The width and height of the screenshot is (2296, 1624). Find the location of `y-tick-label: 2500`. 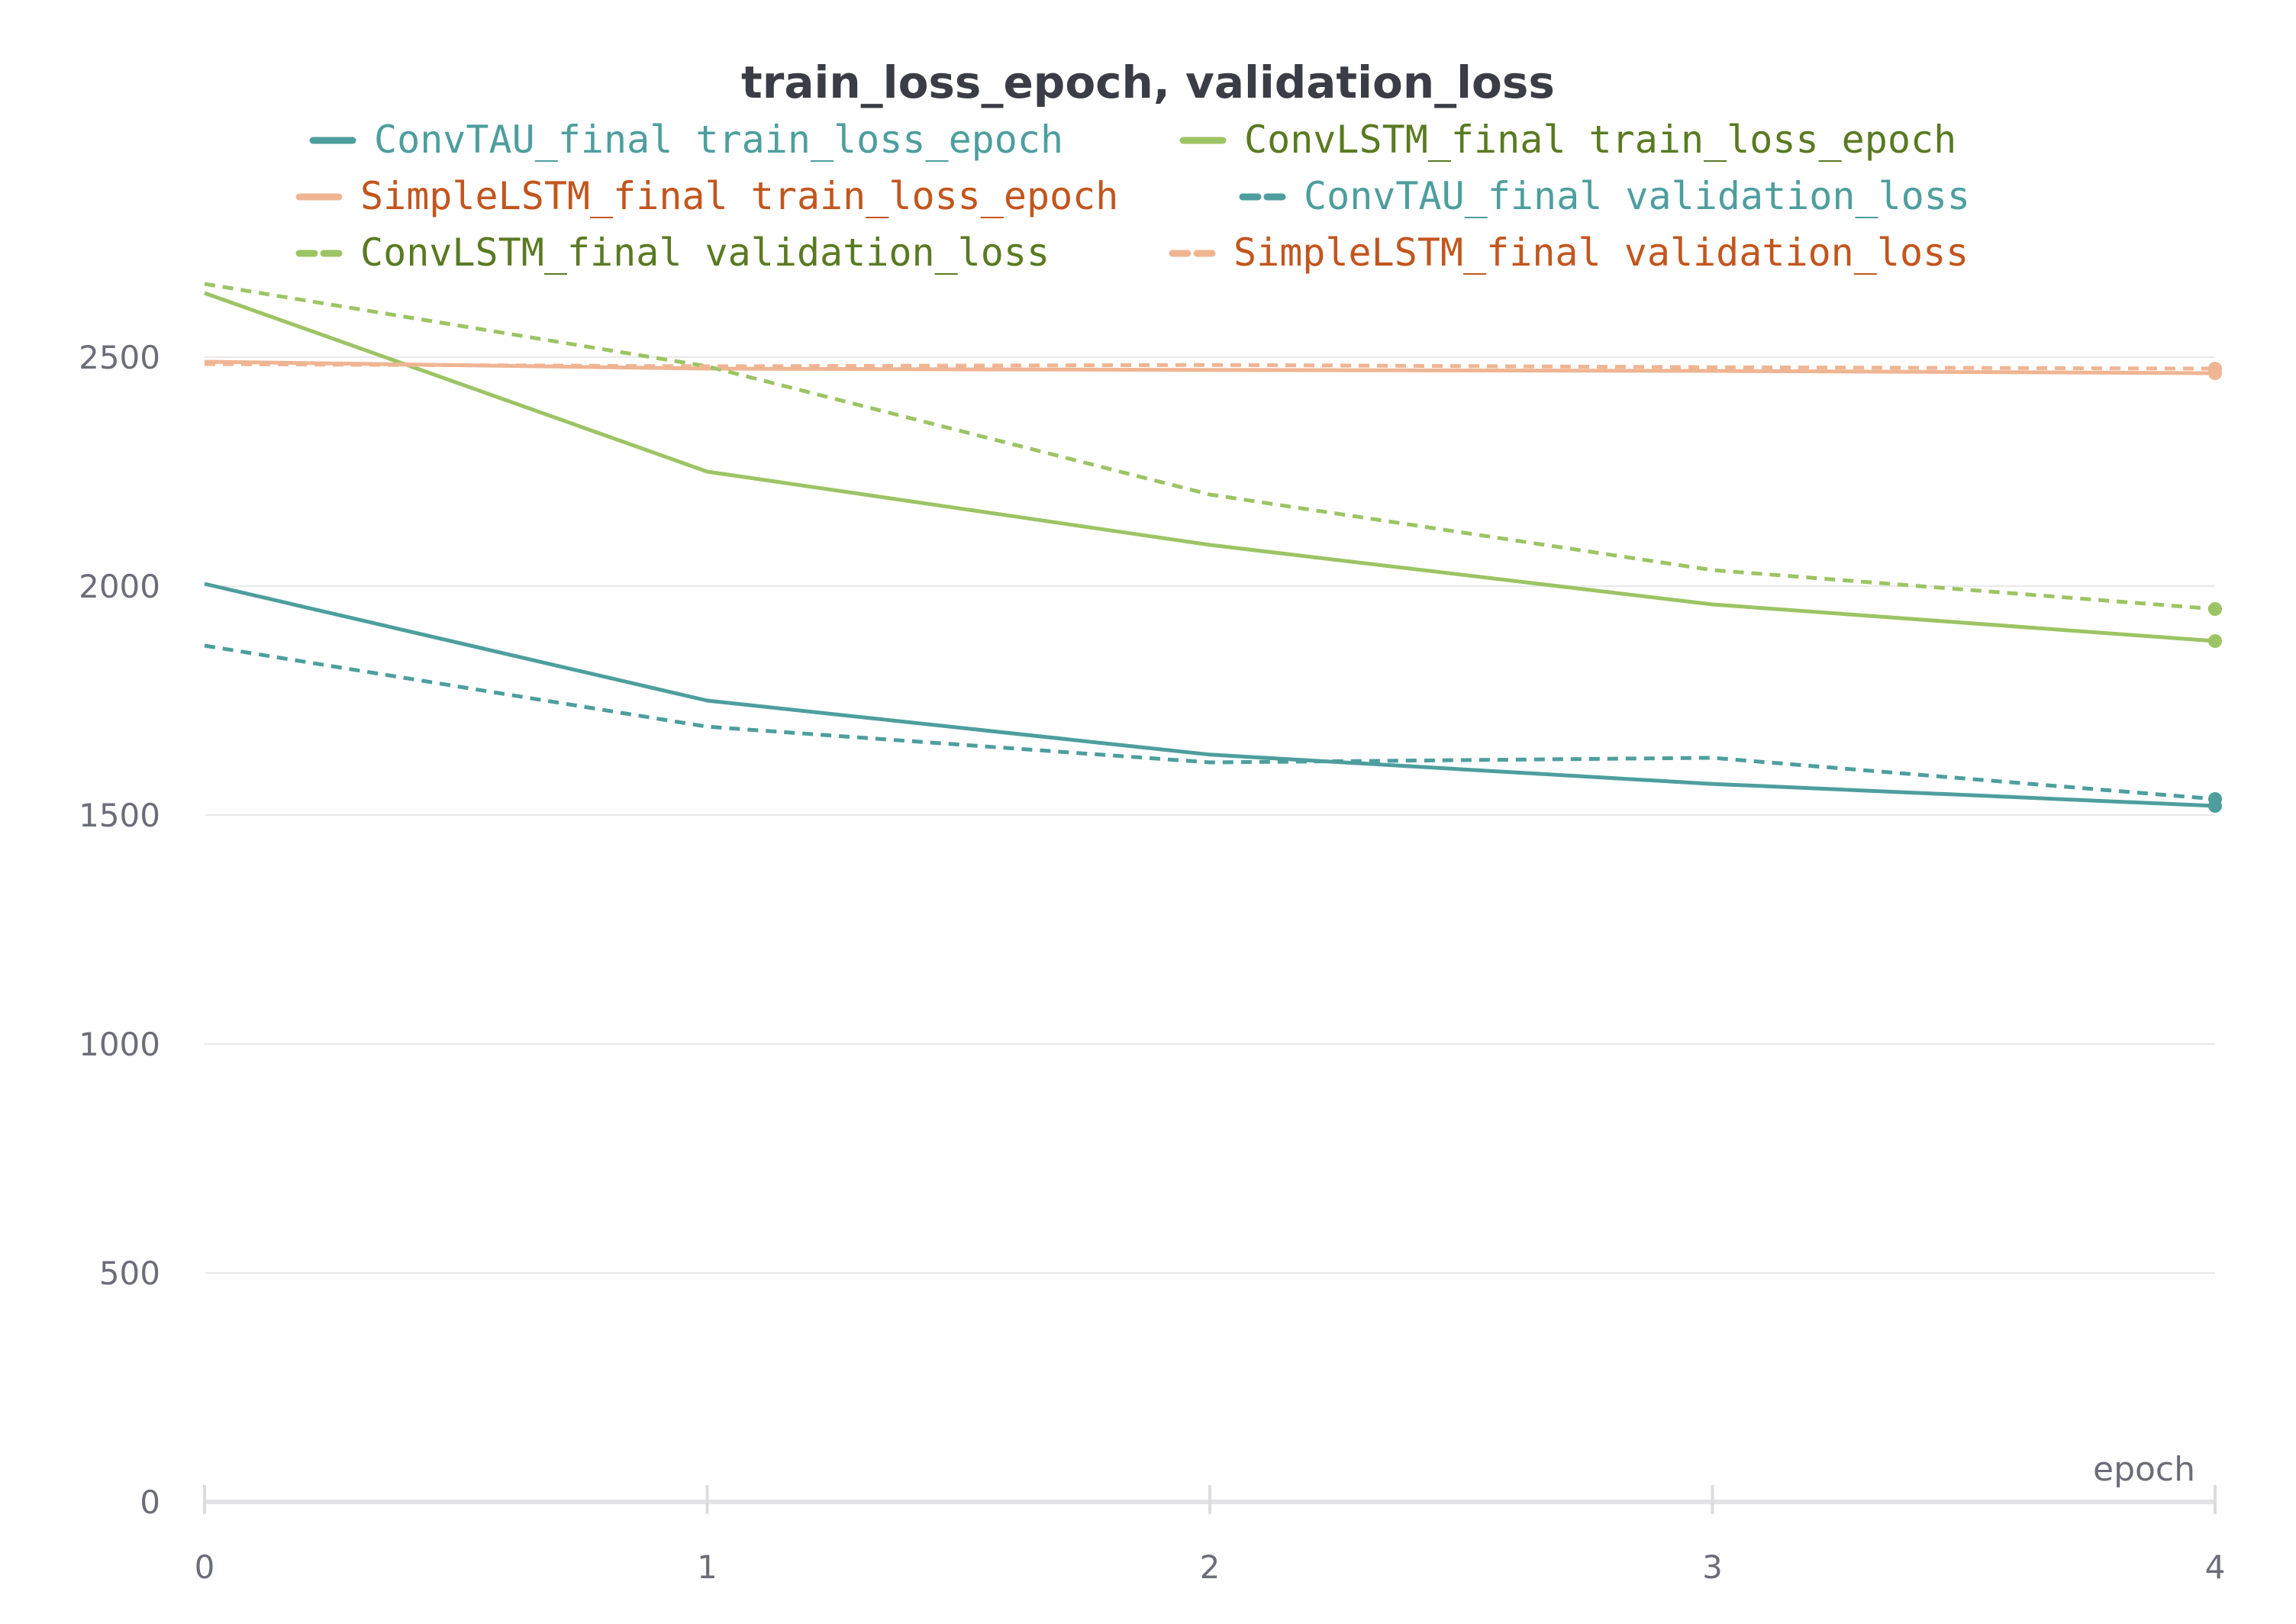

y-tick-label: 2500 is located at coordinates (119, 357).